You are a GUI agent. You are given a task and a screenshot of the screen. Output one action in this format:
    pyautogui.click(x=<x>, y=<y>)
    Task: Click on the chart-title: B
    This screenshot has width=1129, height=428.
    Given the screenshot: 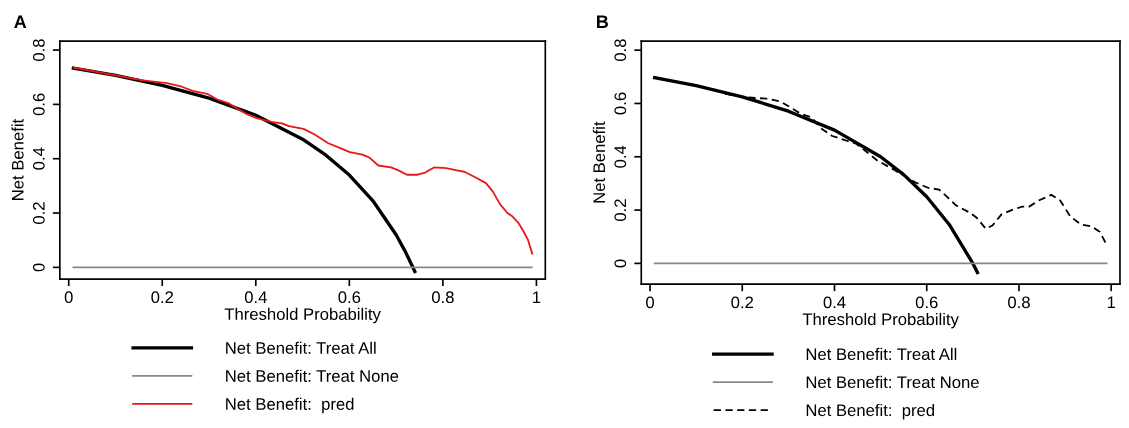 What is the action you would take?
    pyautogui.click(x=603, y=21)
    